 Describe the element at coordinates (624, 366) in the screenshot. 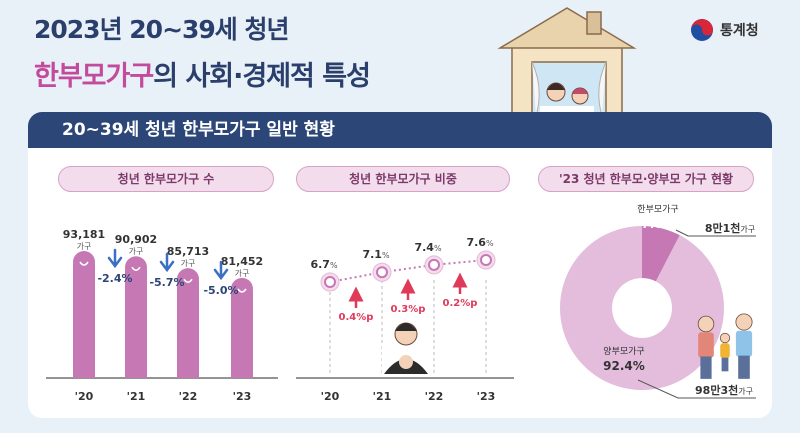

I see `pie-percent-two-parent: 92.4%` at that location.